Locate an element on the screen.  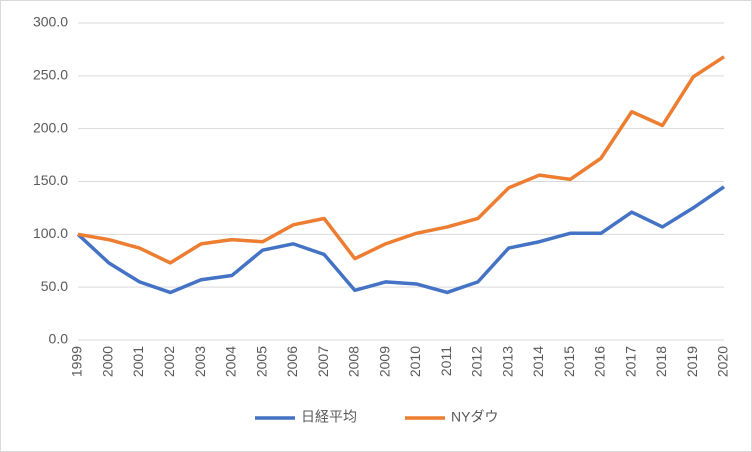
x-tick-label: 2000 is located at coordinates (107, 361).